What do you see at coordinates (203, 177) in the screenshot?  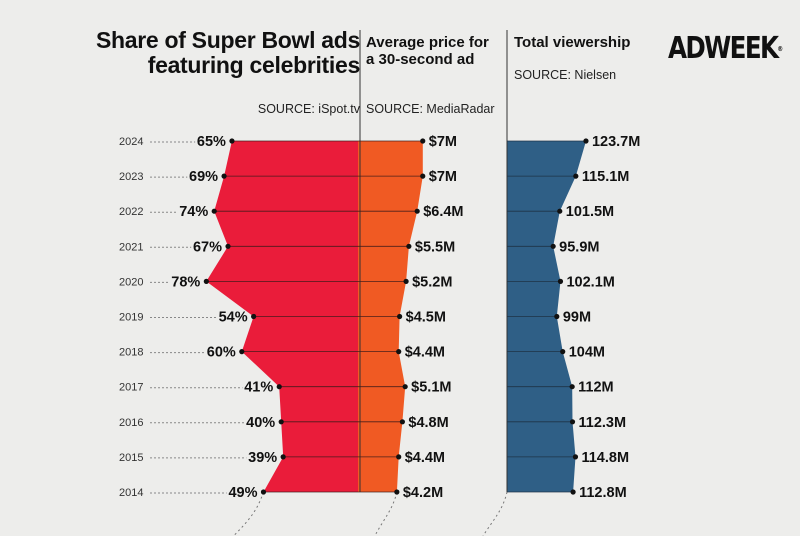 I see `celebrity-data-label: 69%` at bounding box center [203, 177].